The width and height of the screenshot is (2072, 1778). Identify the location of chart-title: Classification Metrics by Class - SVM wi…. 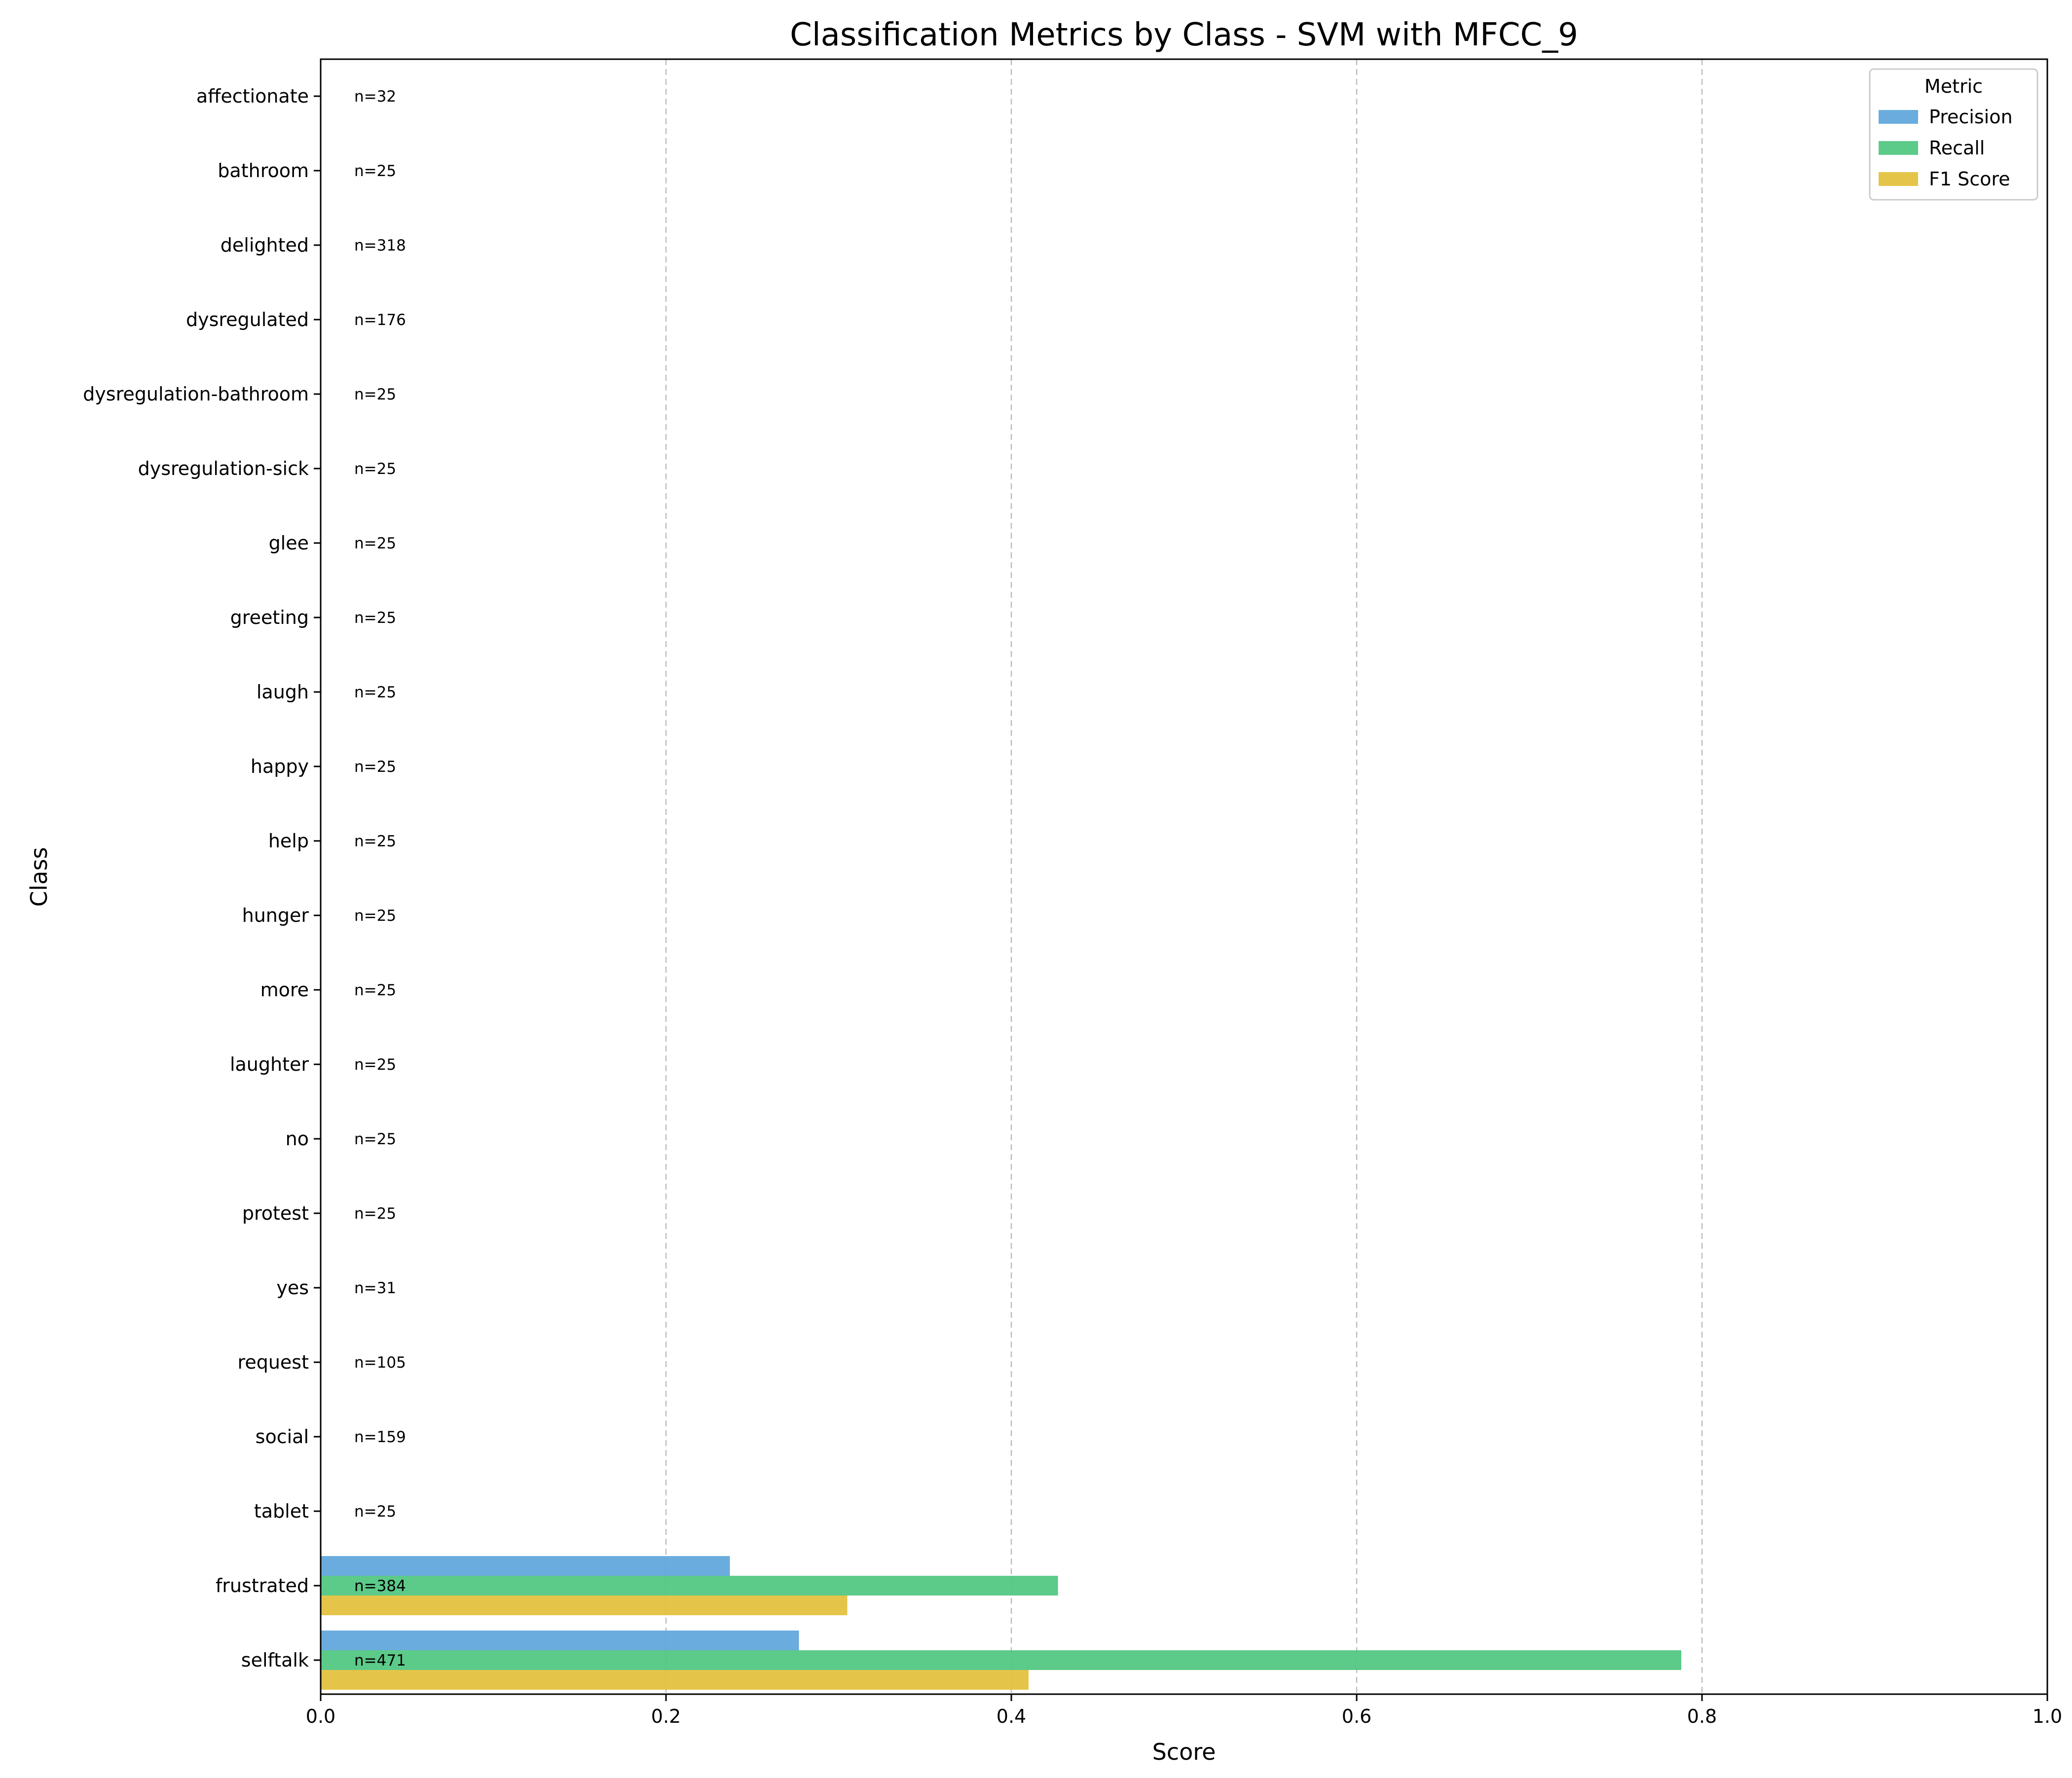
(1184, 35).